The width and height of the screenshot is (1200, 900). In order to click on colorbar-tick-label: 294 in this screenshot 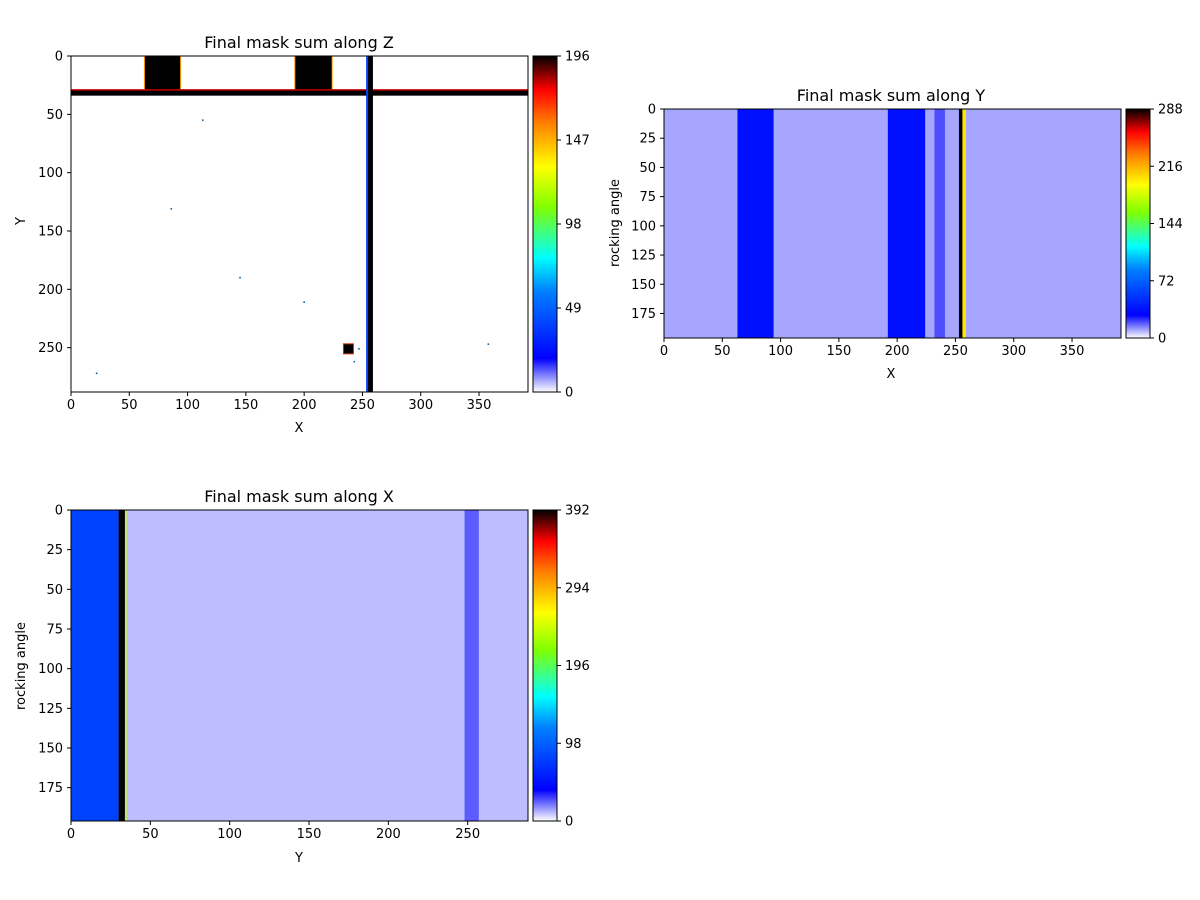, I will do `click(577, 588)`.